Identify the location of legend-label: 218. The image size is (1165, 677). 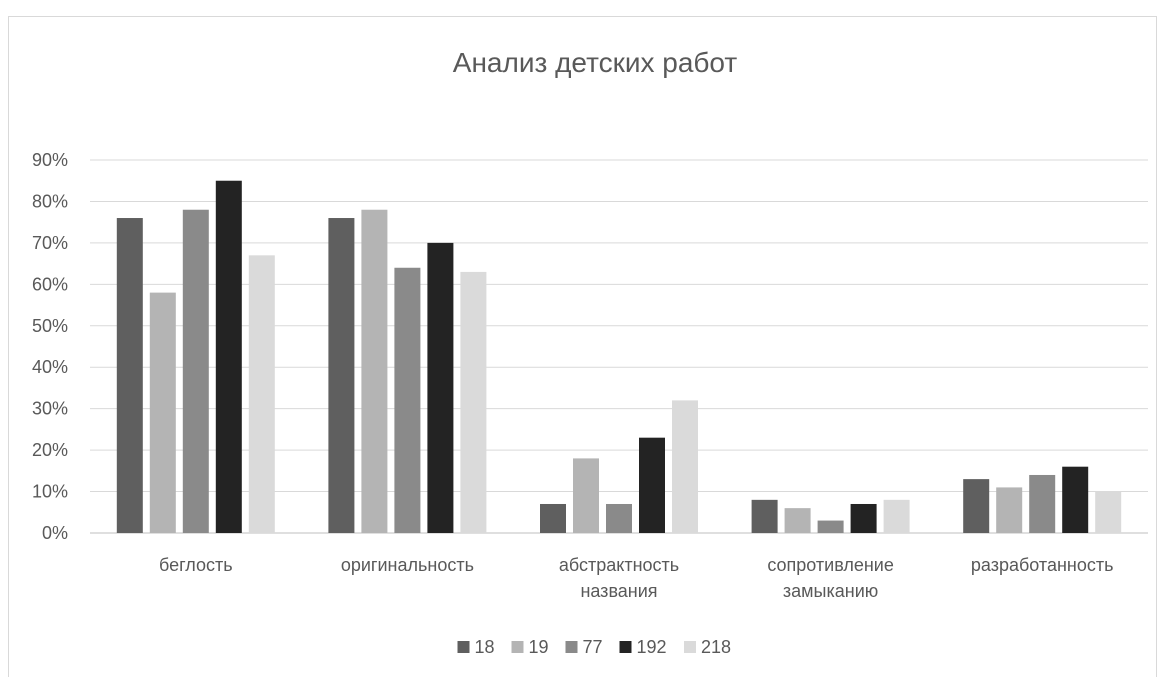
(716, 647).